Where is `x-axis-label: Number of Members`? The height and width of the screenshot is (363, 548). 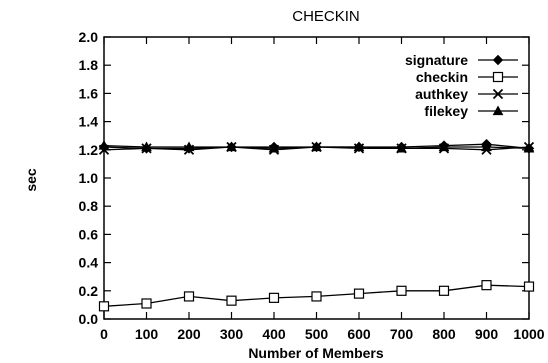 x-axis-label: Number of Members is located at coordinates (316, 353).